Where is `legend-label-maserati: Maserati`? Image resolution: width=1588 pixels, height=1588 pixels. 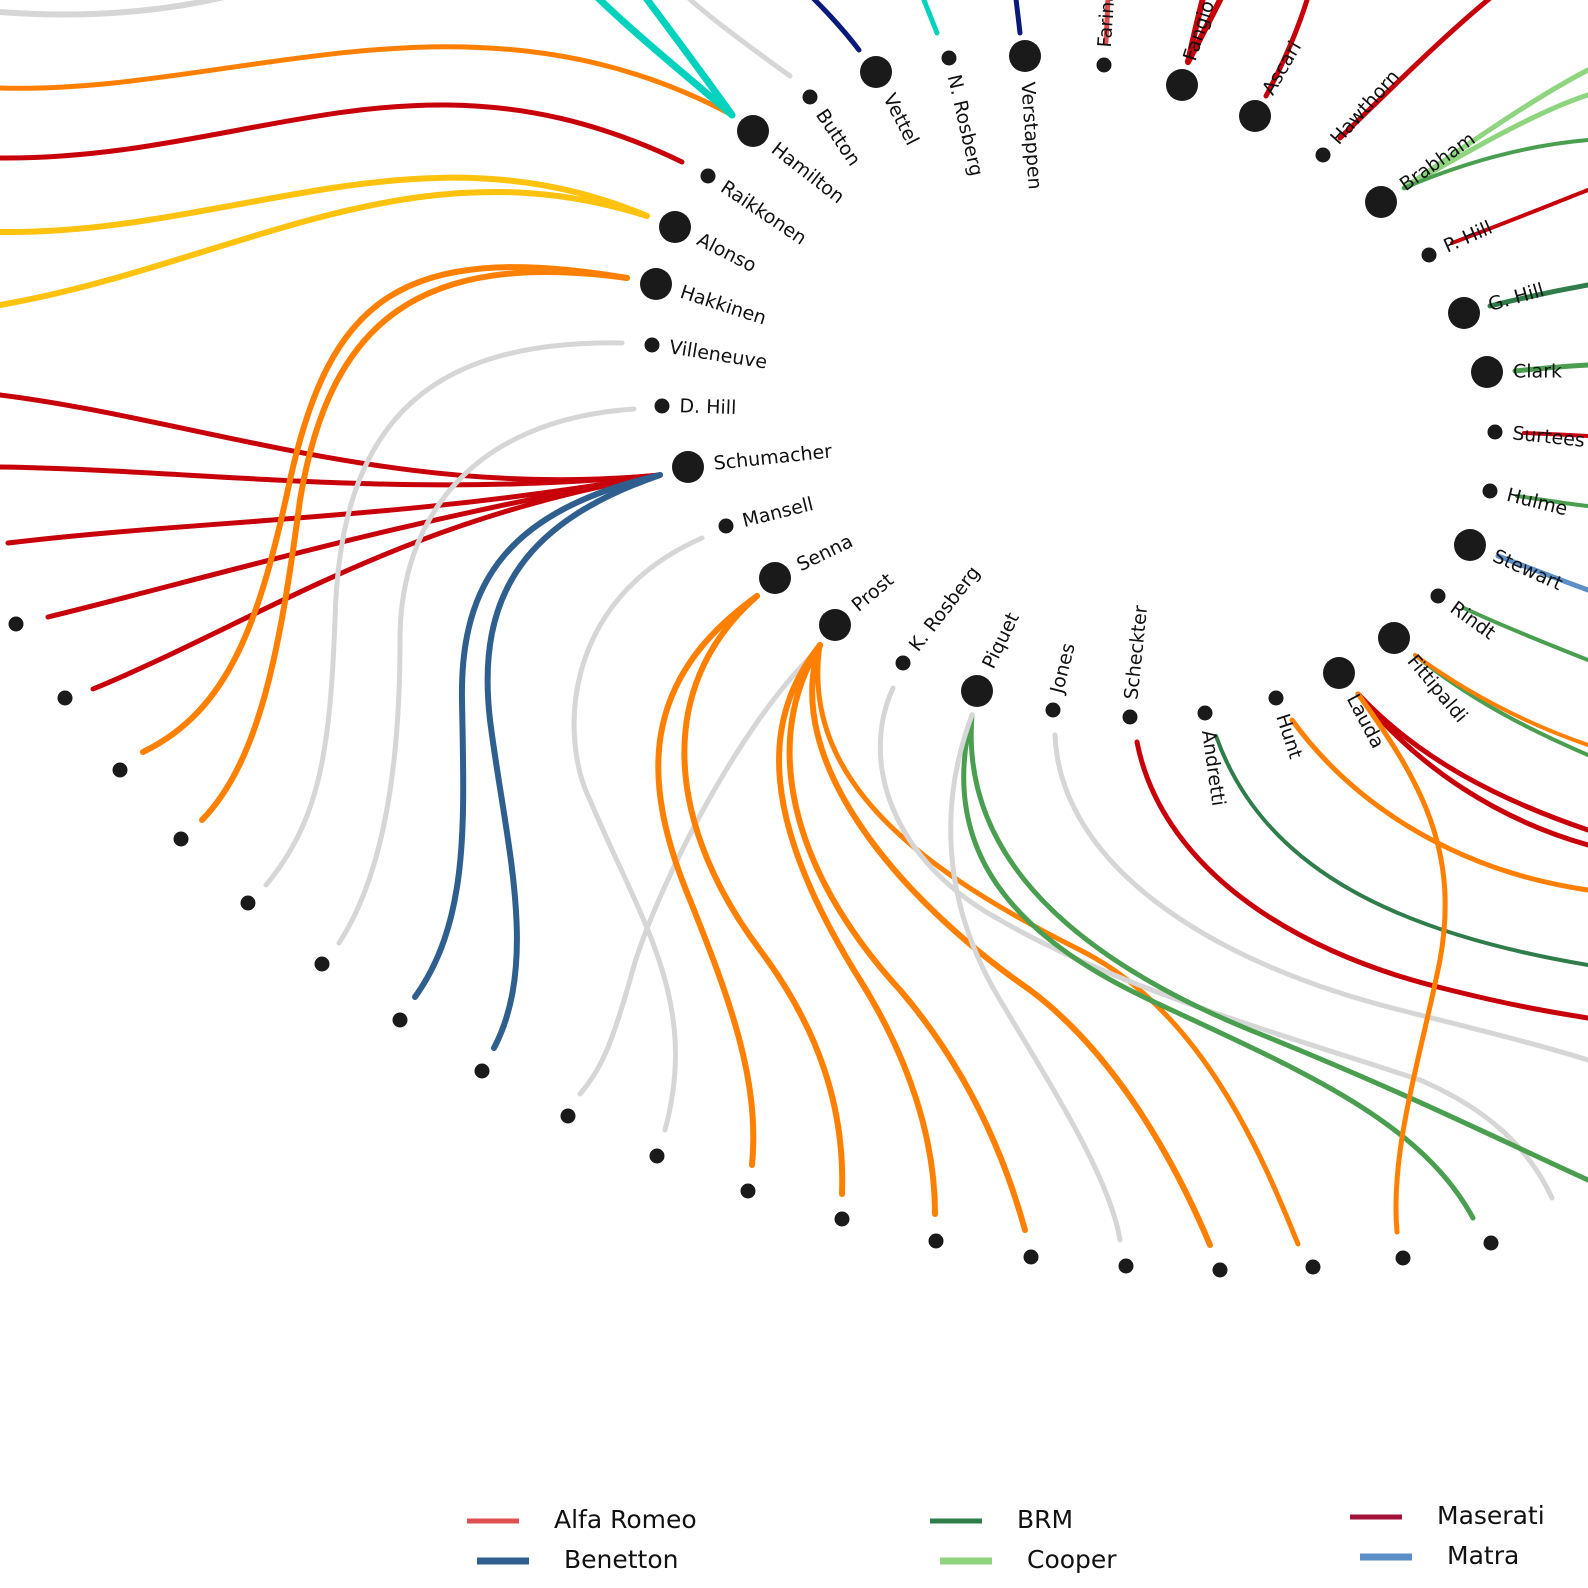
legend-label-maserati: Maserati is located at coordinates (1491, 1515).